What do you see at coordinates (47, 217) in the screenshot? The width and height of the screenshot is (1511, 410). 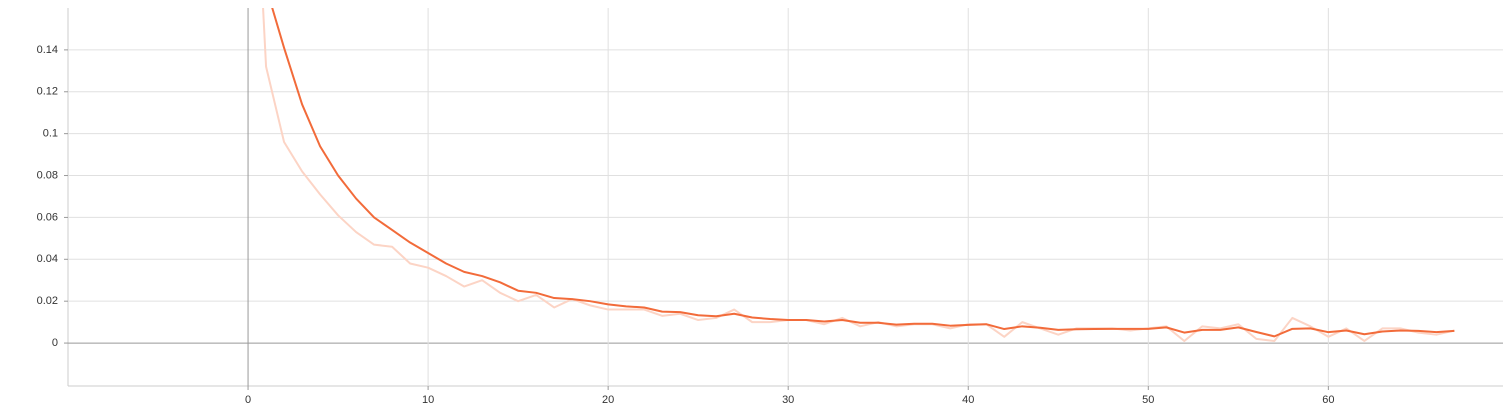 I see `y-tick-label: 0.06` at bounding box center [47, 217].